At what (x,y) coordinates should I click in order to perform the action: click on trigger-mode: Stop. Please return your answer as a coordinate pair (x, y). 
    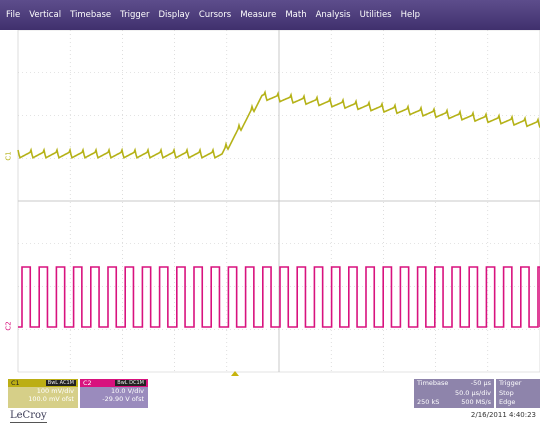
    Looking at the image, I should click on (506, 392).